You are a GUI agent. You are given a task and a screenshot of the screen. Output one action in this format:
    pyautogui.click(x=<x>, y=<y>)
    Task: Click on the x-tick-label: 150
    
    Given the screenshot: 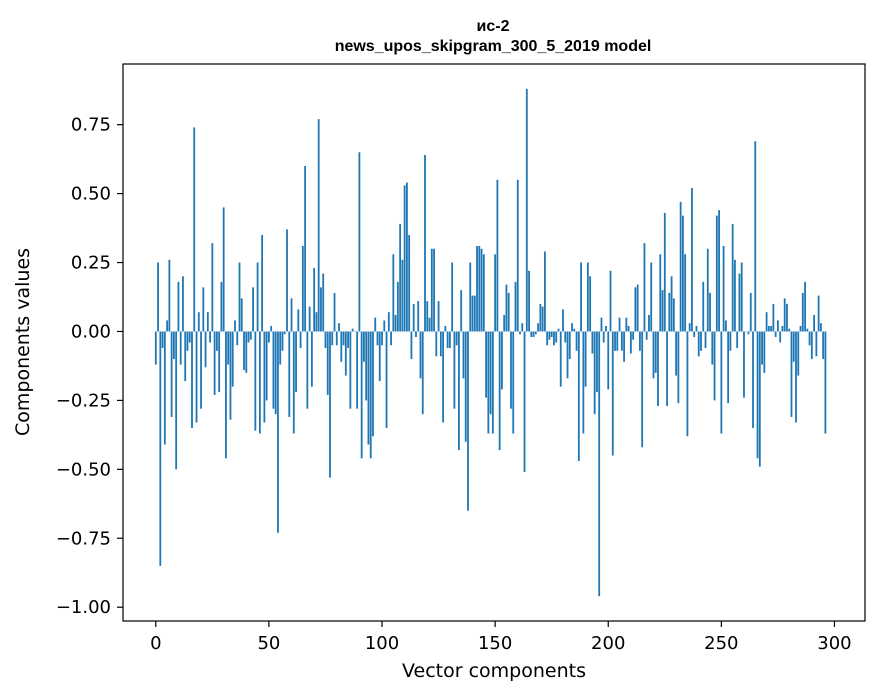 What is the action you would take?
    pyautogui.click(x=495, y=643)
    